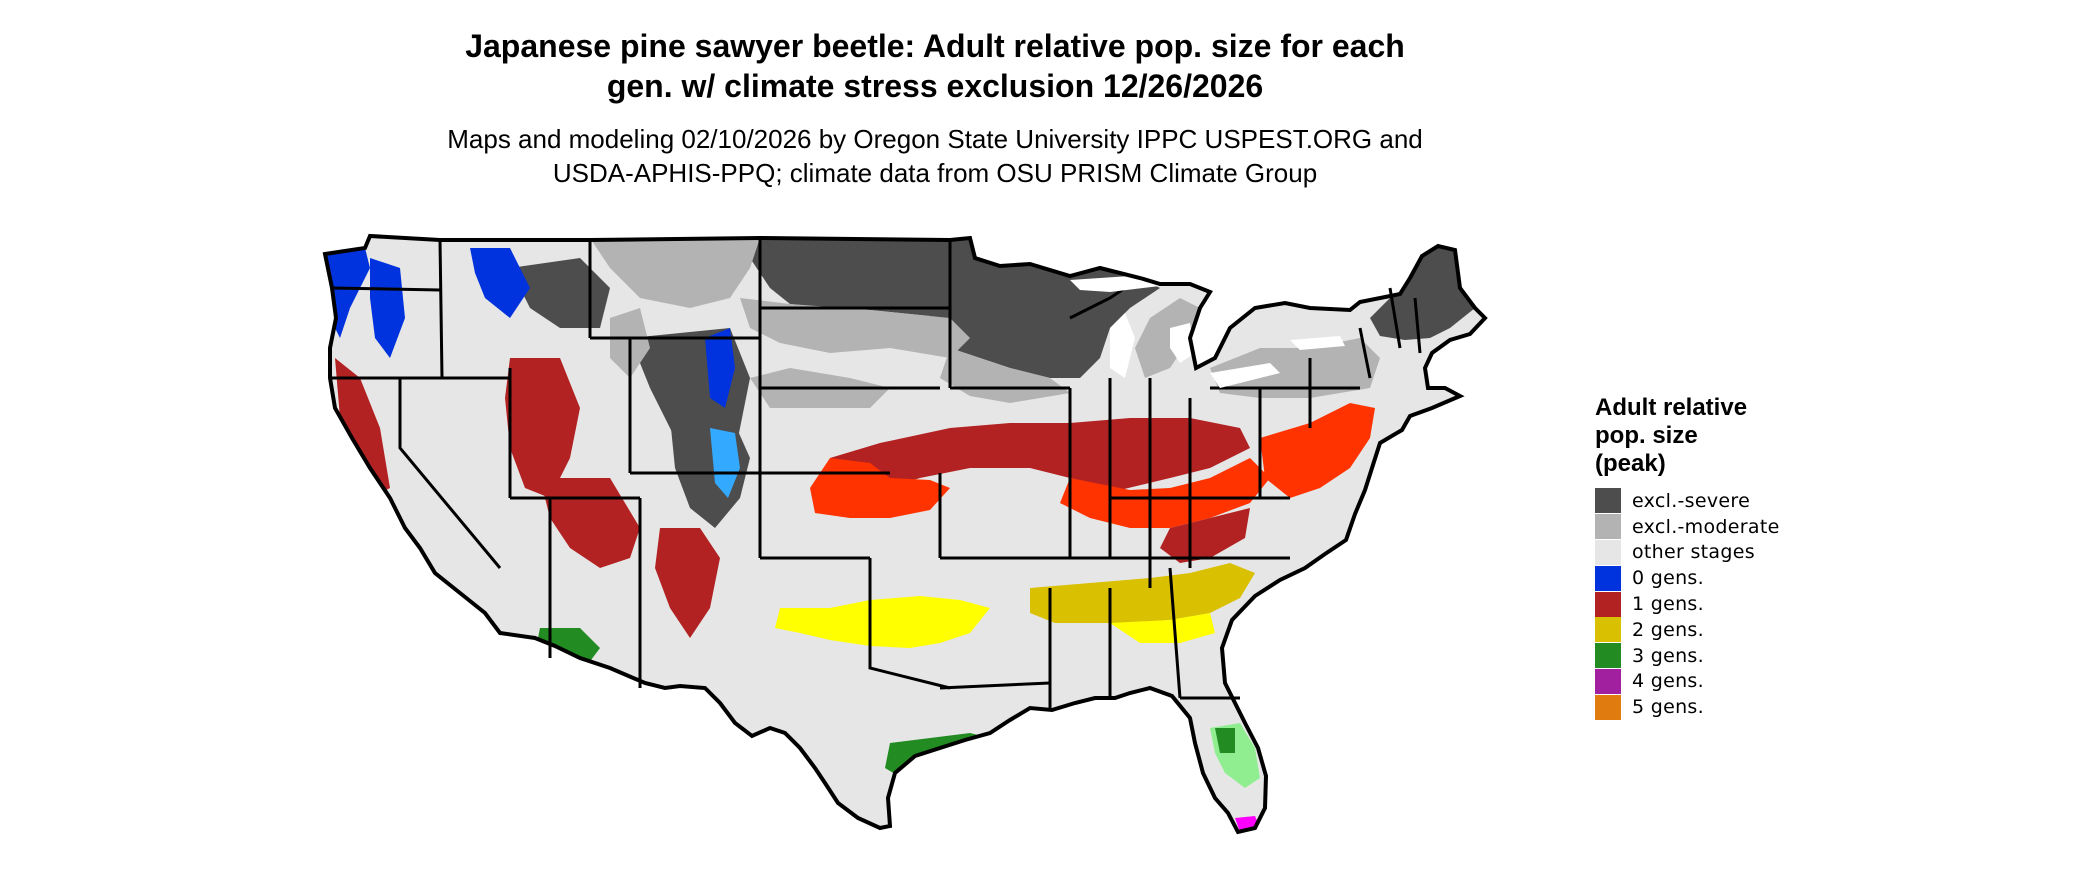  What do you see at coordinates (1740, 436) in the screenshot?
I see `legend-title: Adult relative pop. size (peak)` at bounding box center [1740, 436].